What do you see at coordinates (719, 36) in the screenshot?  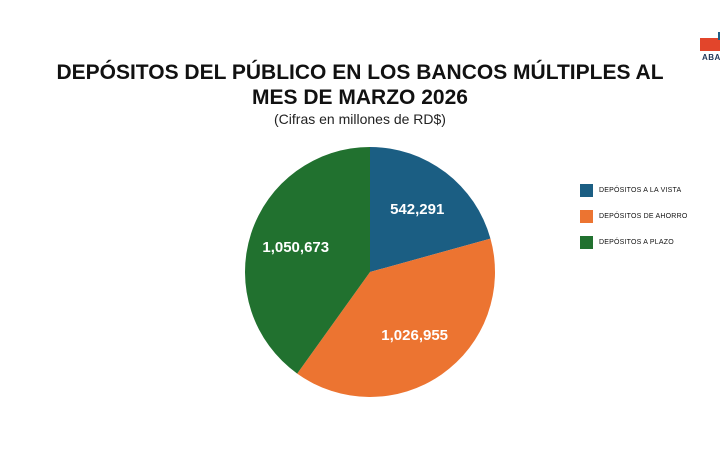 I see `logo-bar` at bounding box center [719, 36].